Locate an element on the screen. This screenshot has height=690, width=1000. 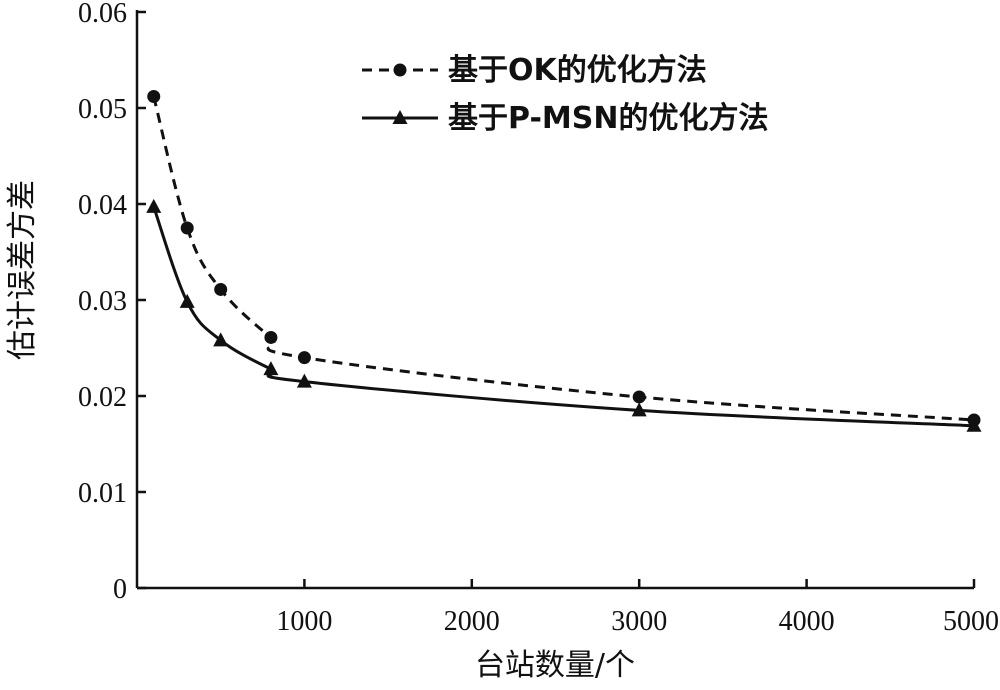
y-tick-label: 0.06 is located at coordinates (102, 14).